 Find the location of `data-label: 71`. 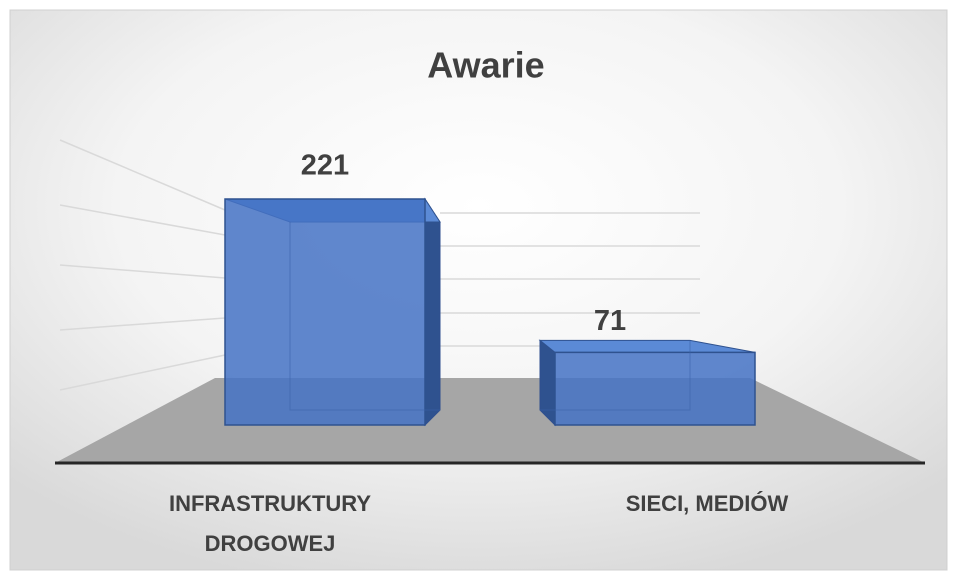

data-label: 71 is located at coordinates (610, 321).